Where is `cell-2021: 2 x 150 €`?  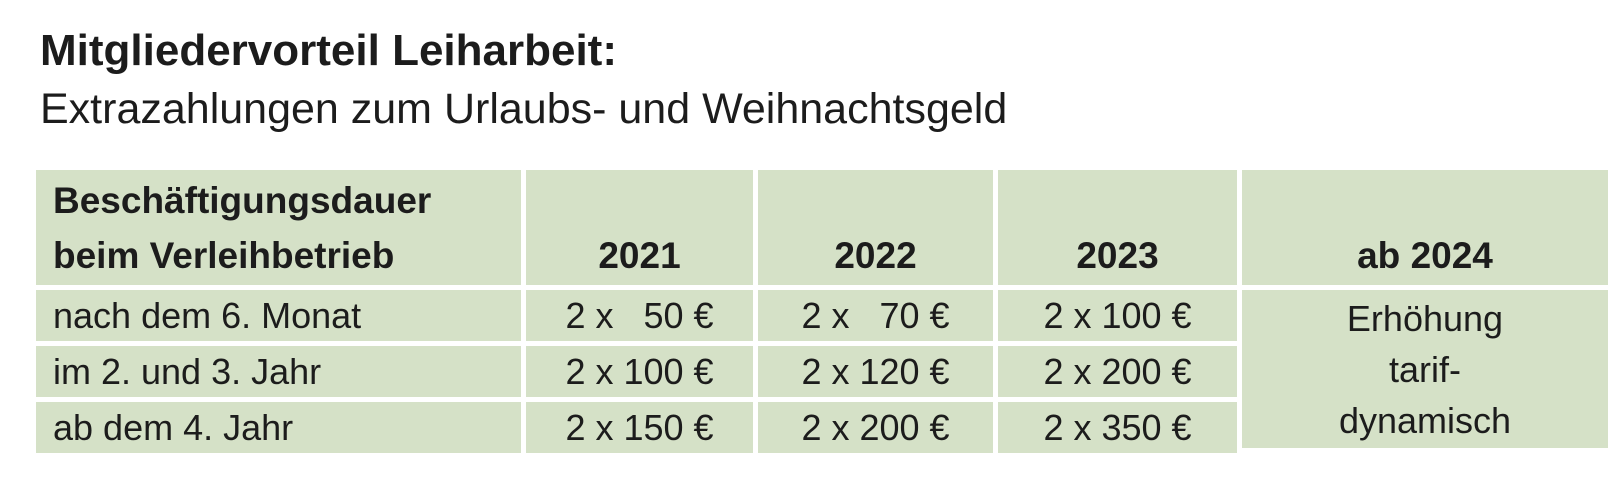
cell-2021: 2 x 150 € is located at coordinates (642, 427).